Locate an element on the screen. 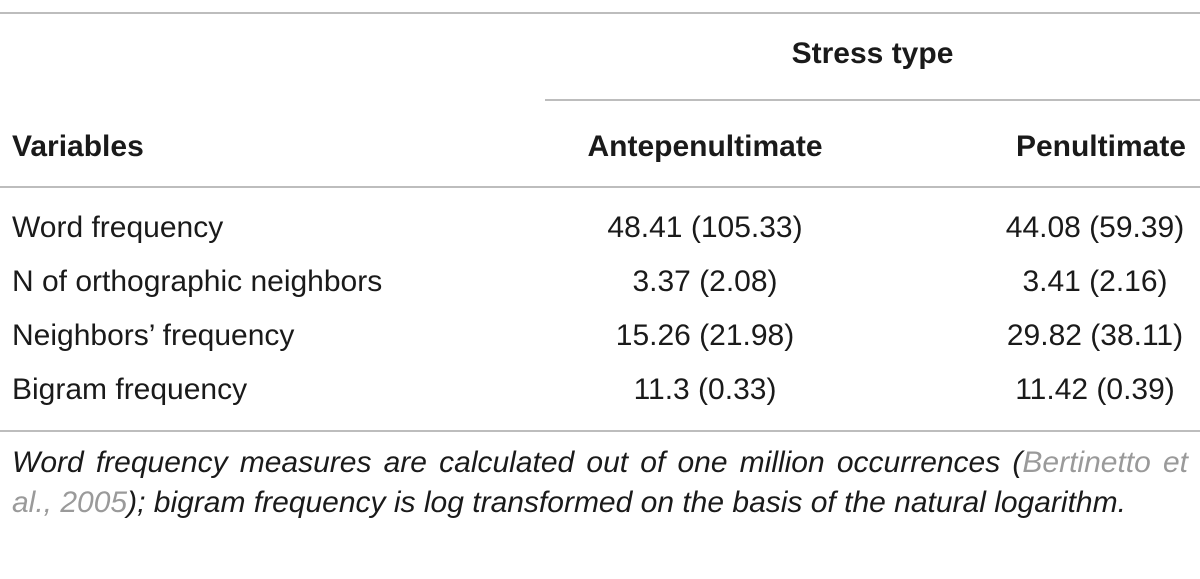  group-header-rule is located at coordinates (872, 100).